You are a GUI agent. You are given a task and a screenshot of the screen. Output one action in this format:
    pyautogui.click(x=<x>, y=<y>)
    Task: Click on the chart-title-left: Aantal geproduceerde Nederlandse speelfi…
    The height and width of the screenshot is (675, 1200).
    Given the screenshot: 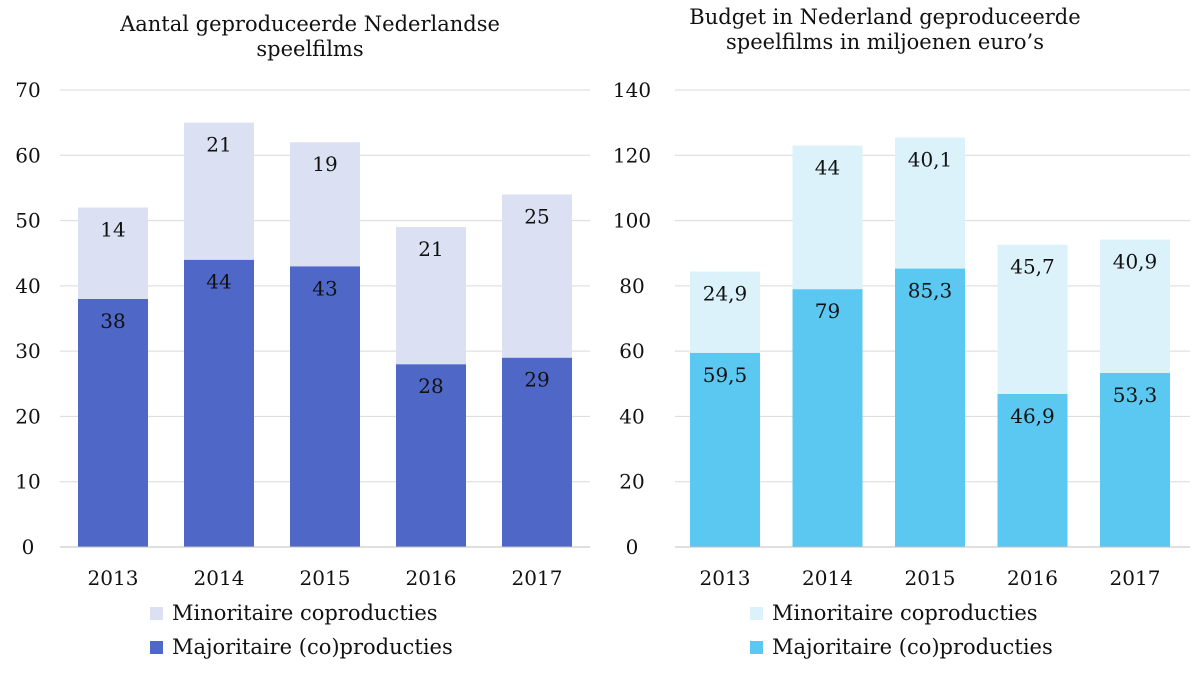 What is the action you would take?
    pyautogui.click(x=310, y=36)
    